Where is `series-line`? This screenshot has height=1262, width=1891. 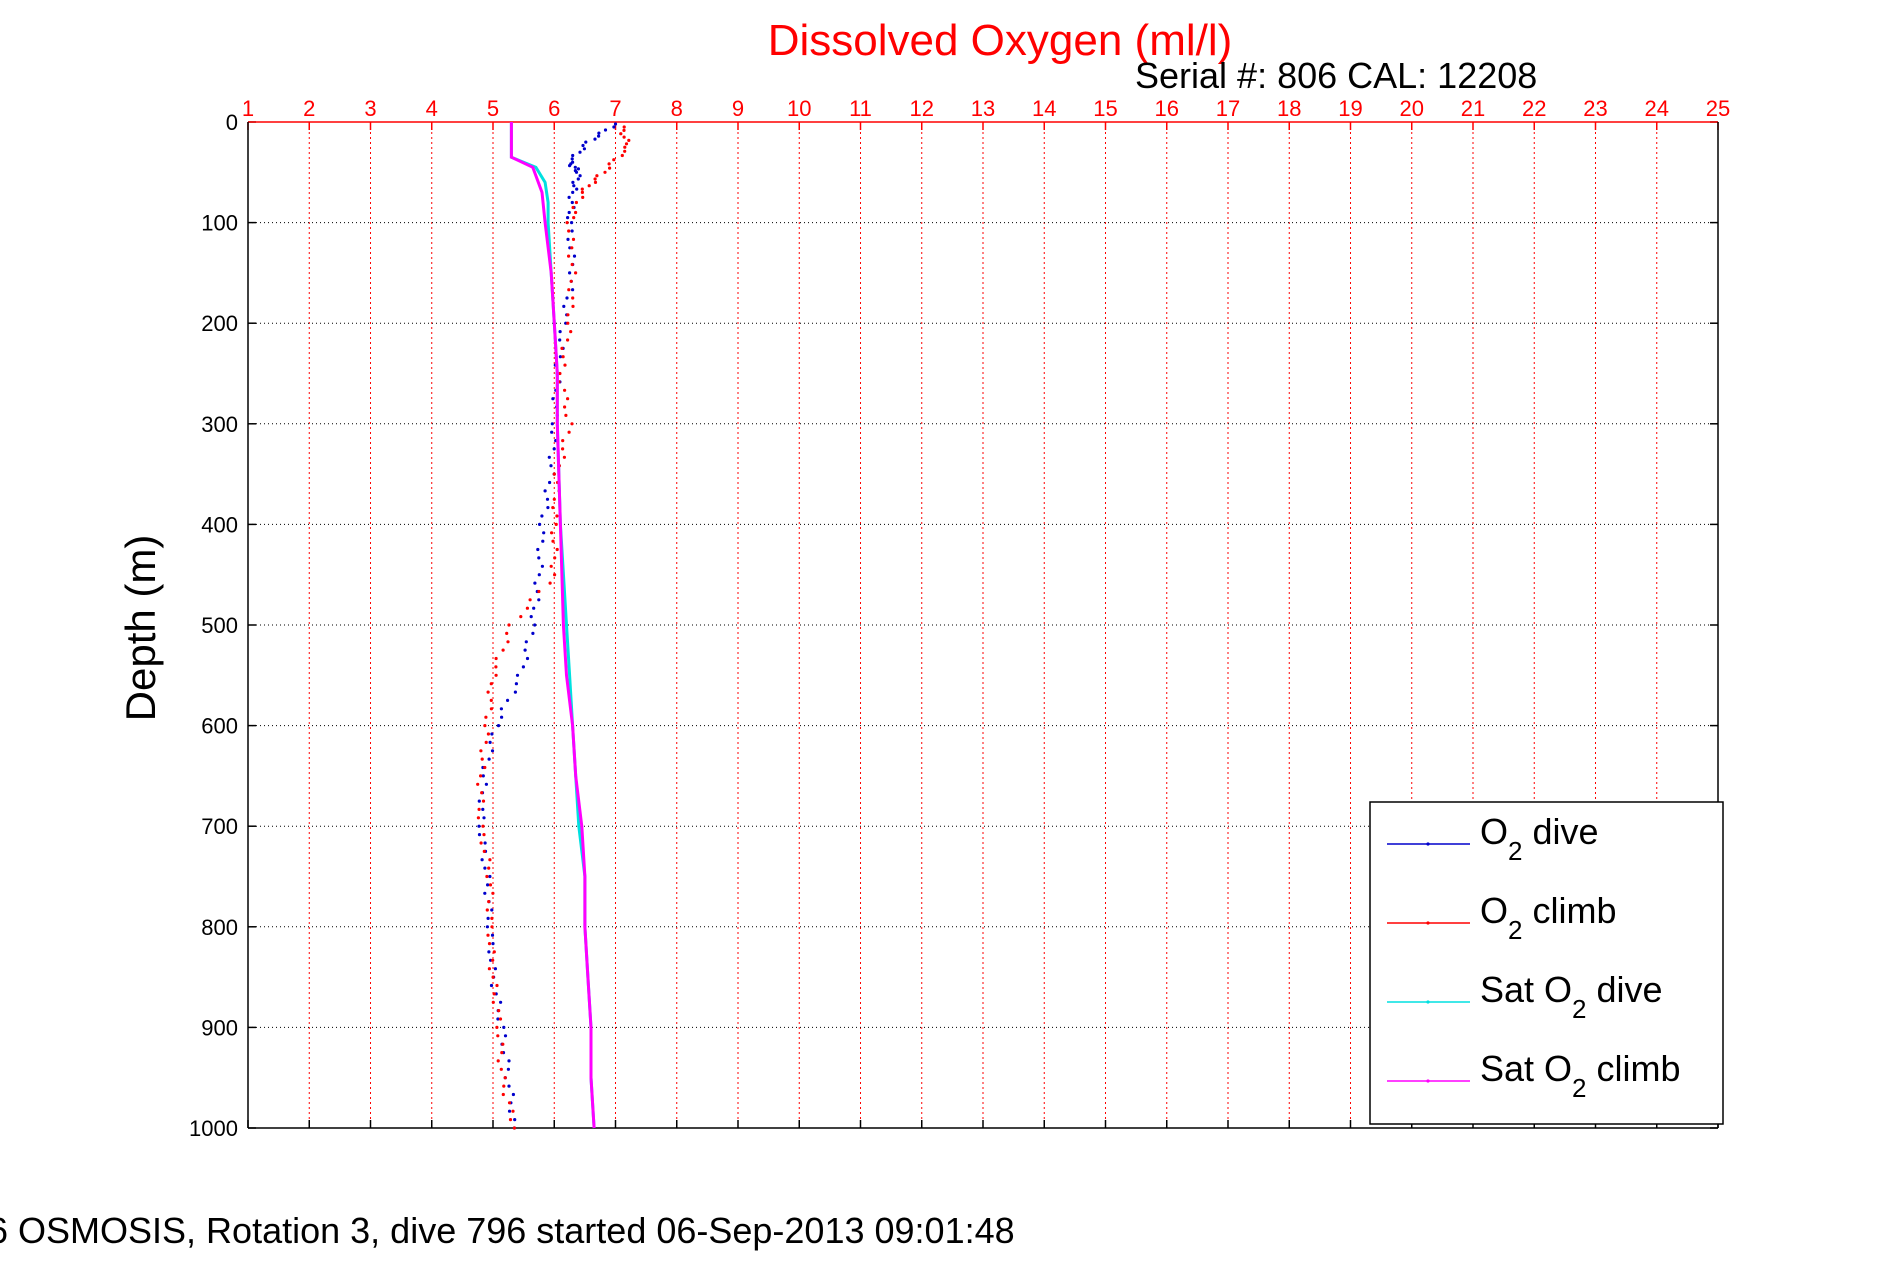 series-line is located at coordinates (552, 625).